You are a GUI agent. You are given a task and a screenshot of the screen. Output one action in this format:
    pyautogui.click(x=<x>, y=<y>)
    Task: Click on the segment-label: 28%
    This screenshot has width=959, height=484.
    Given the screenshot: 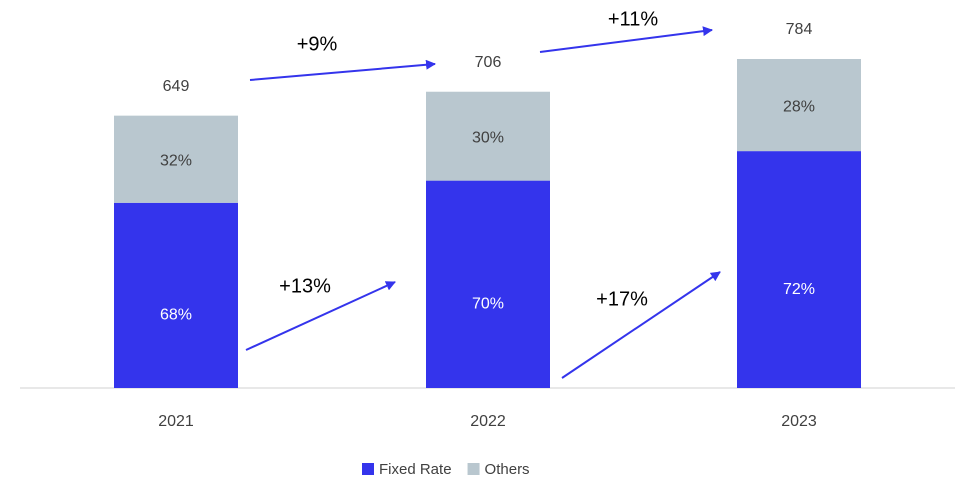 What is the action you would take?
    pyautogui.click(x=799, y=106)
    